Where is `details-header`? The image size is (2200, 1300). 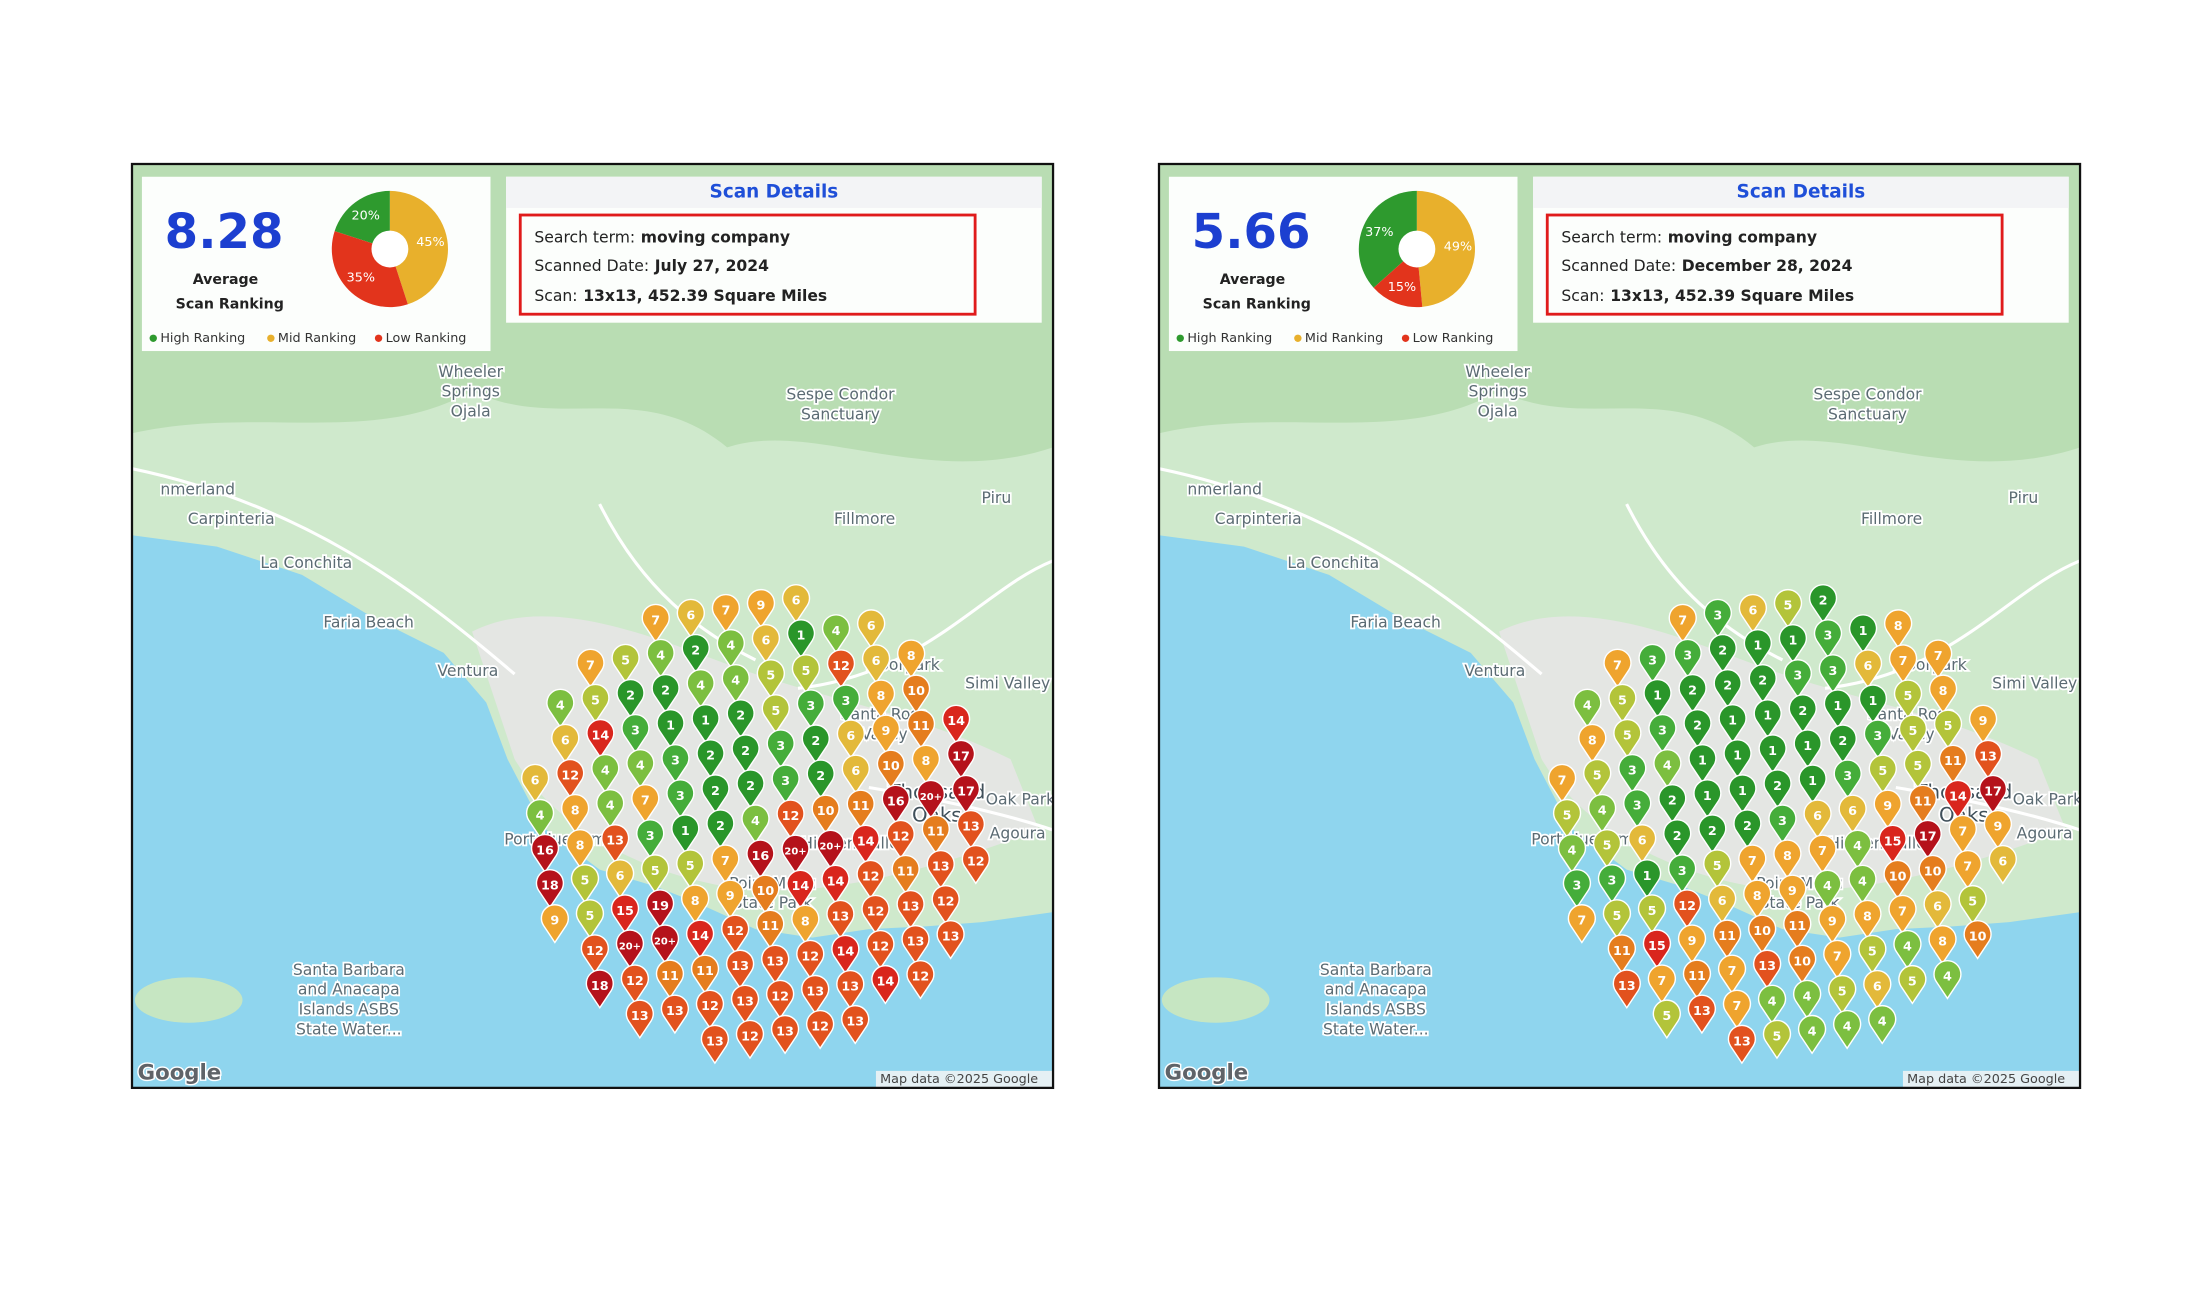
details-header is located at coordinates (1801, 192).